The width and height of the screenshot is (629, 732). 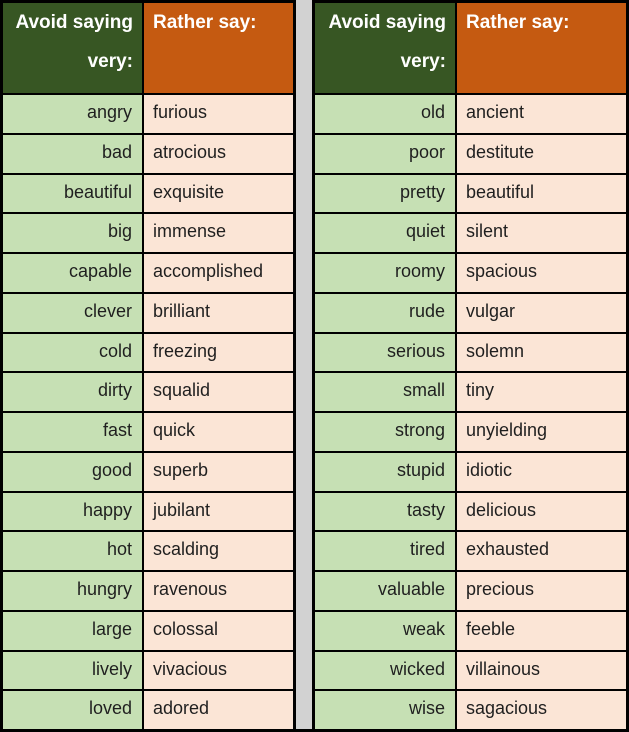 What do you see at coordinates (73, 153) in the screenshot?
I see `avoid-word-cell: bad` at bounding box center [73, 153].